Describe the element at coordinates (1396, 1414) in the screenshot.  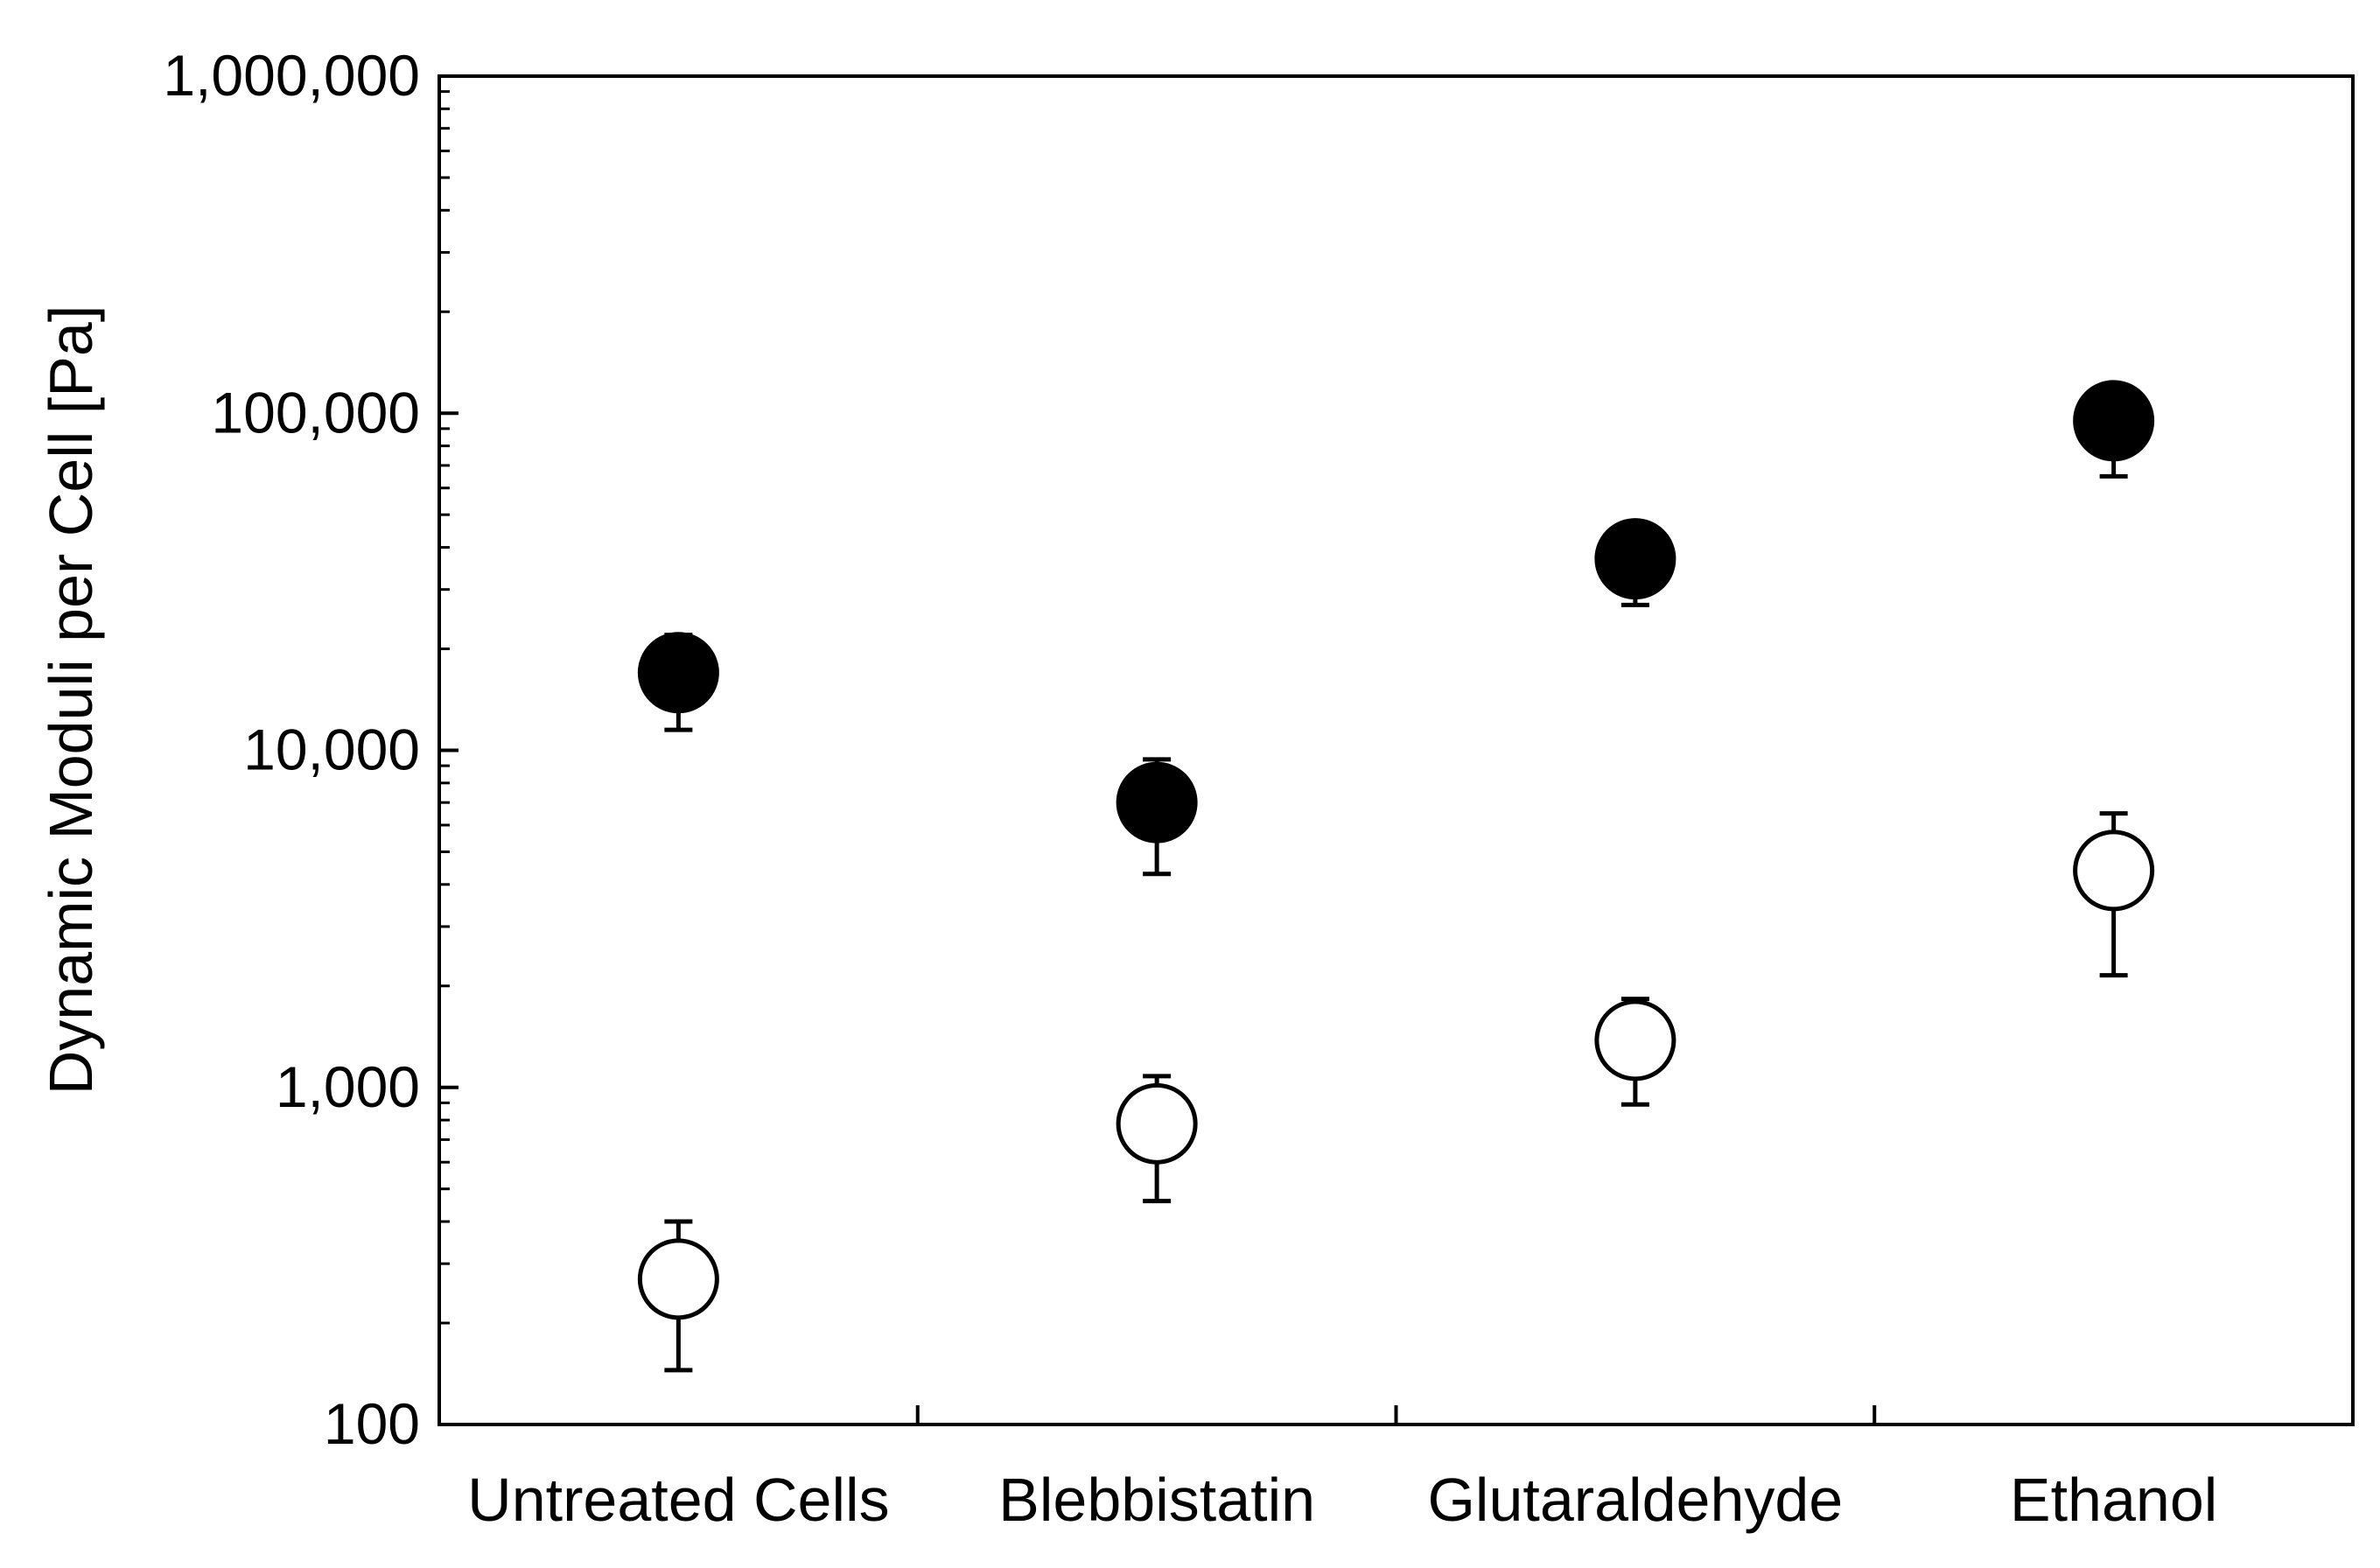
I see `x-ticks` at that location.